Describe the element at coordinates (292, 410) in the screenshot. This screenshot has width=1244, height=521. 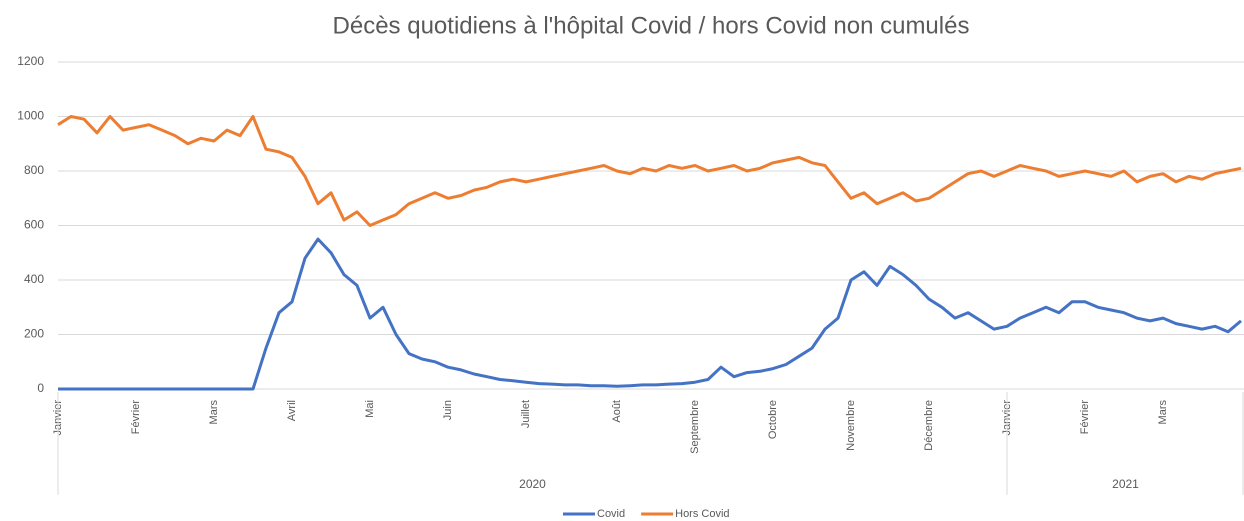
I see `x-tick-label: Avril` at that location.